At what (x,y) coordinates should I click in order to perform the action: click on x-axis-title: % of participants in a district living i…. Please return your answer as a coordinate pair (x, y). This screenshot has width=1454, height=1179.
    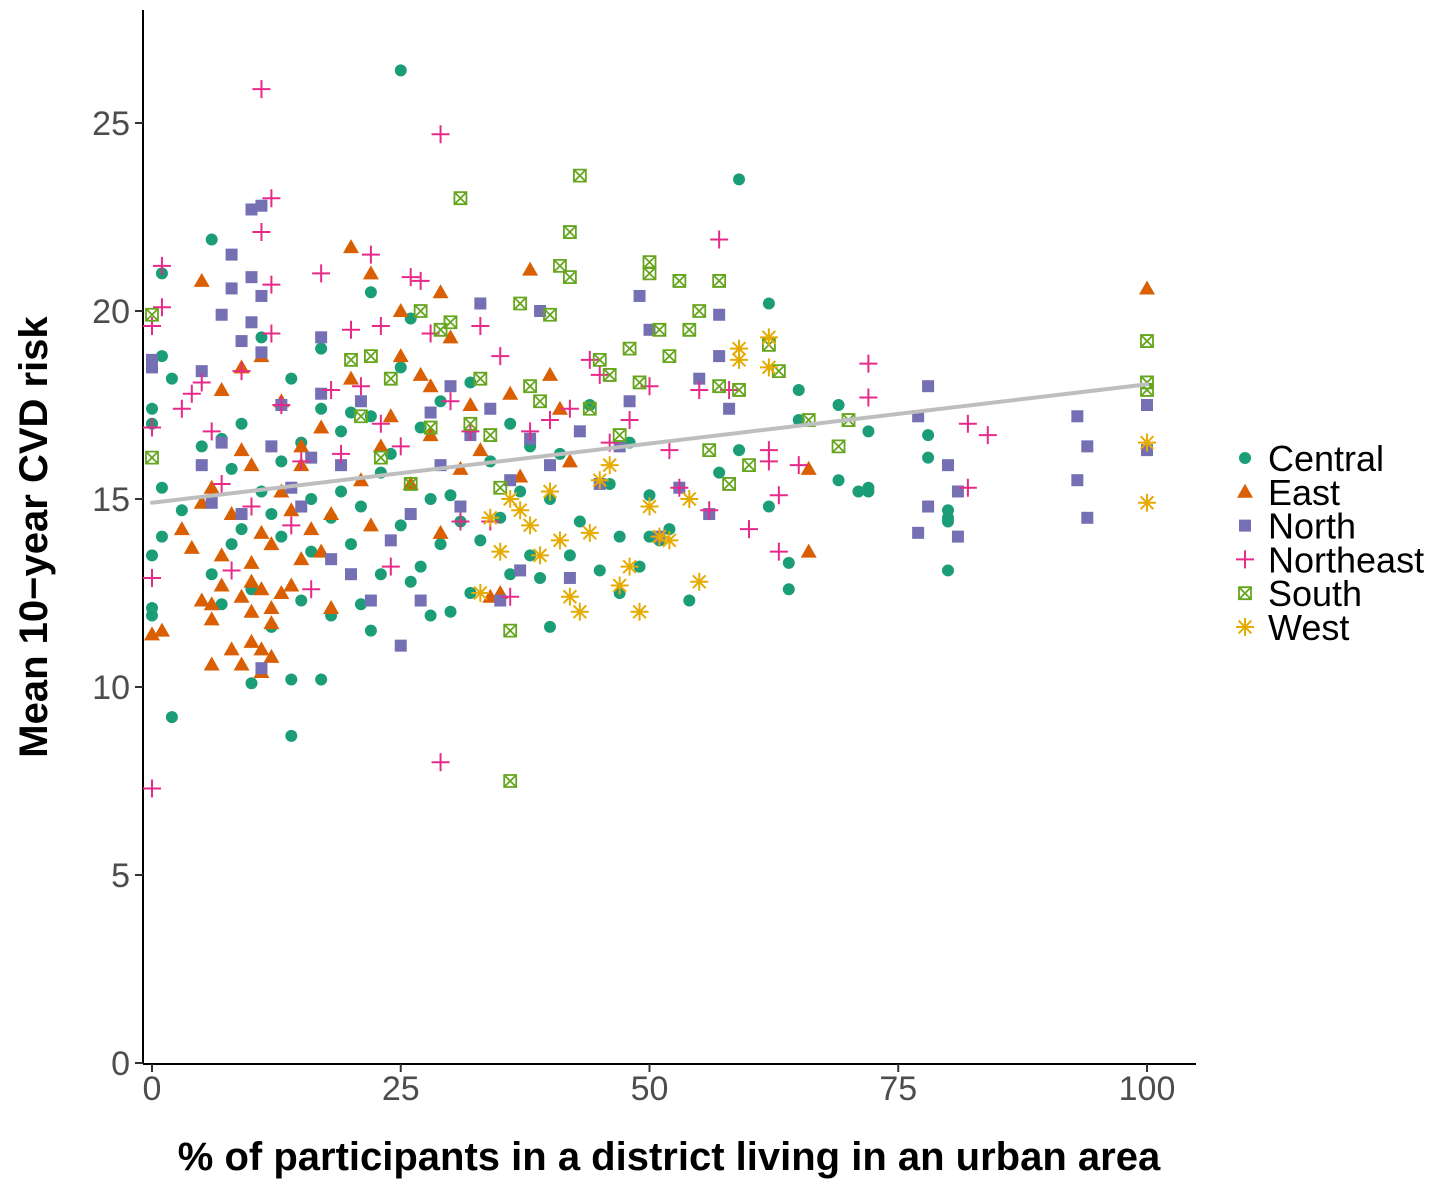
    Looking at the image, I should click on (669, 1157).